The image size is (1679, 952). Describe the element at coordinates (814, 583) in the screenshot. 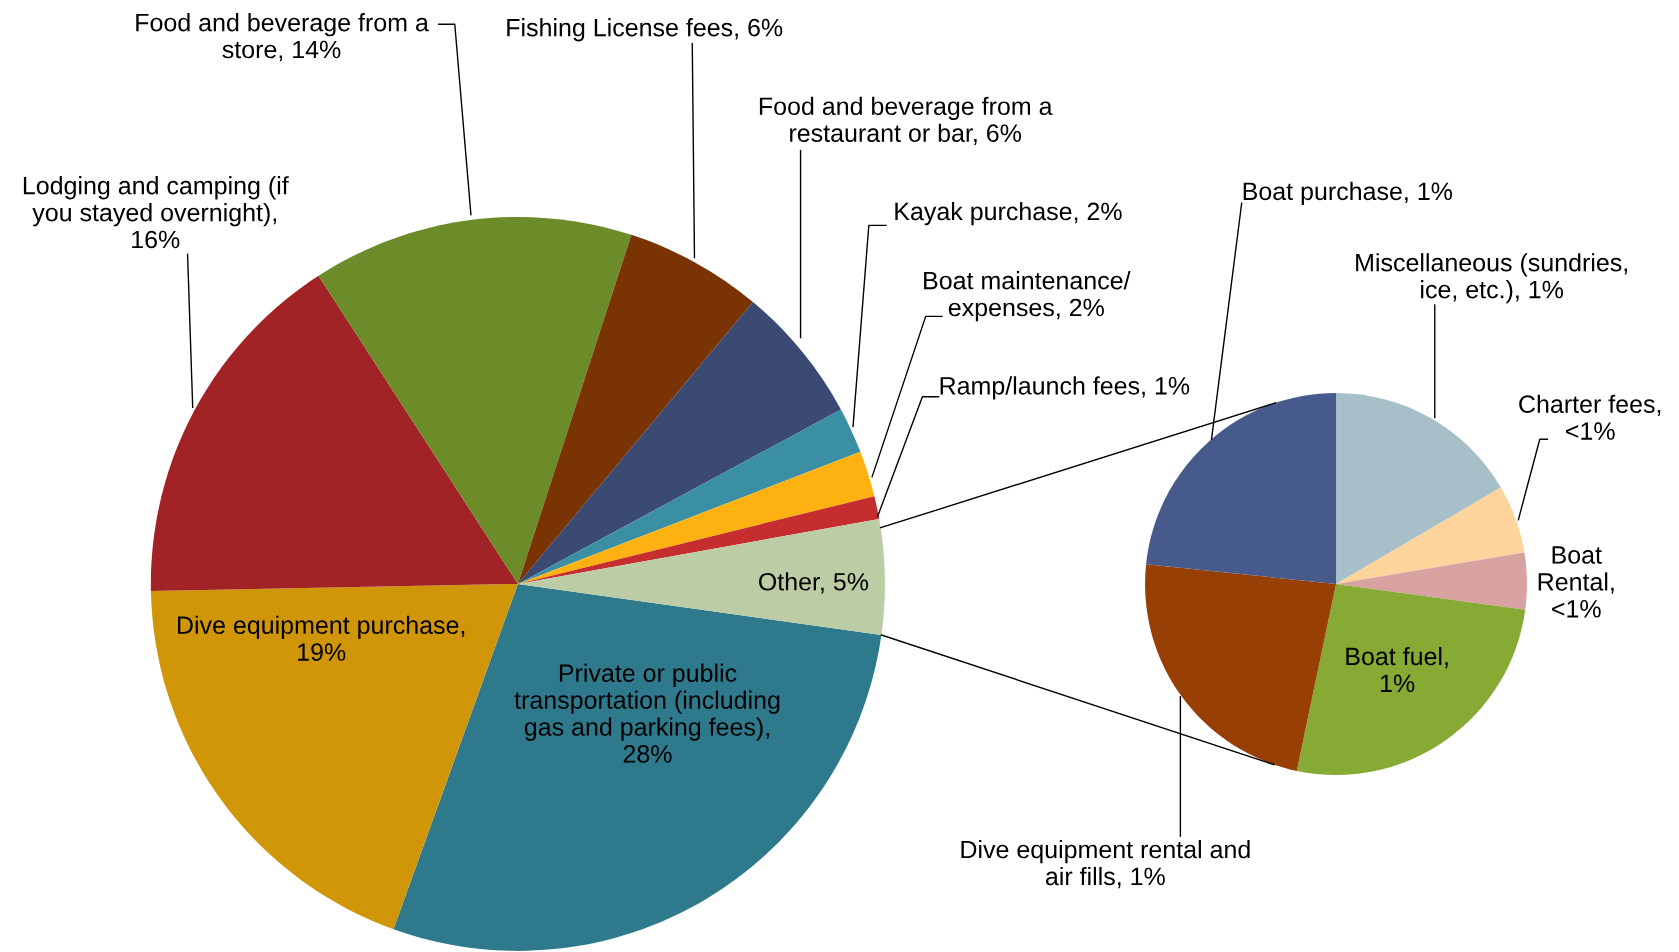

I see `slice-label: Other, 5%` at that location.